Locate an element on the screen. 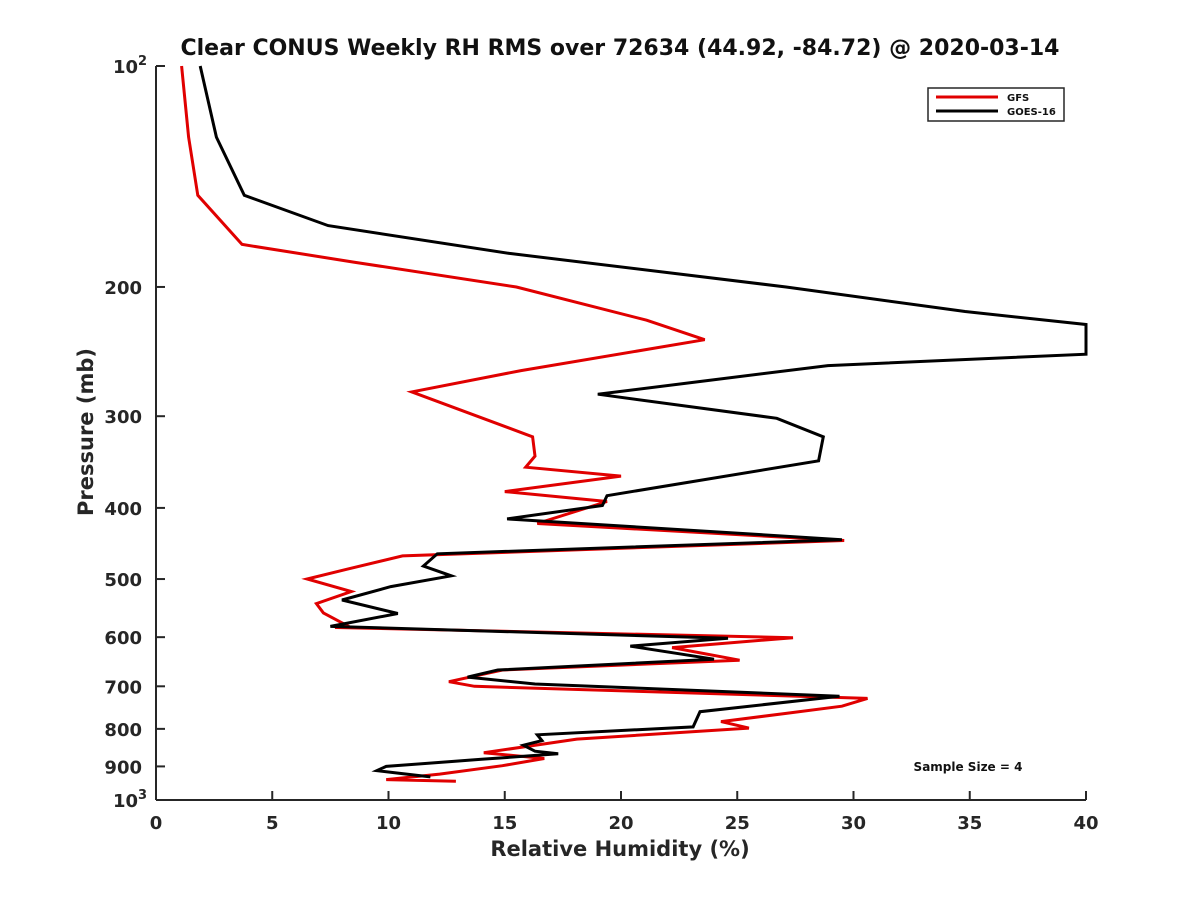  y-tick-label: 600 is located at coordinates (123, 638).